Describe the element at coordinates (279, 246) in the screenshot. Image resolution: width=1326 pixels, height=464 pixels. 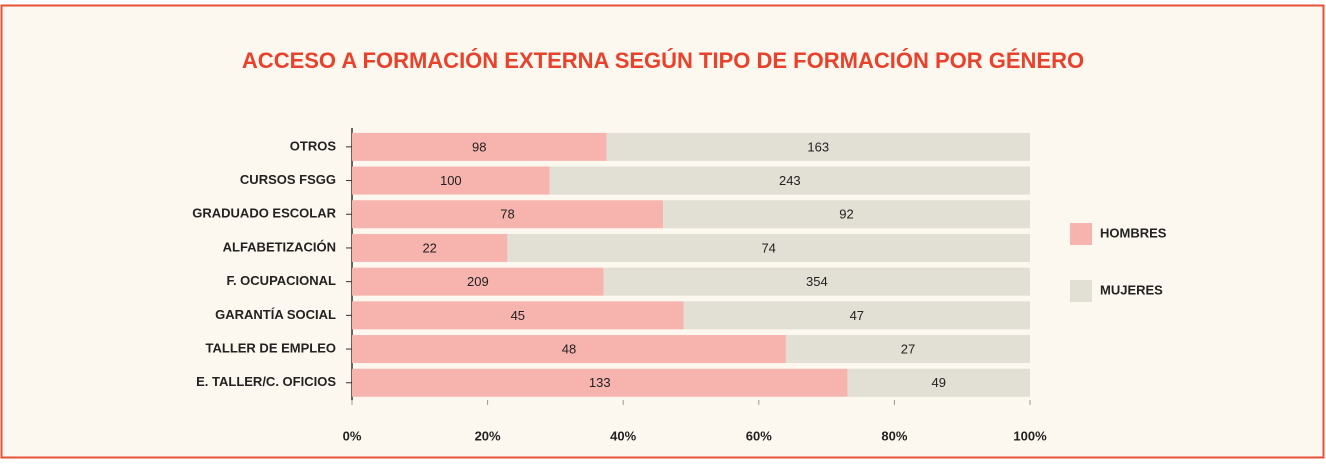
I see `y-tick-label: ALFABETIZACIÓN` at that location.